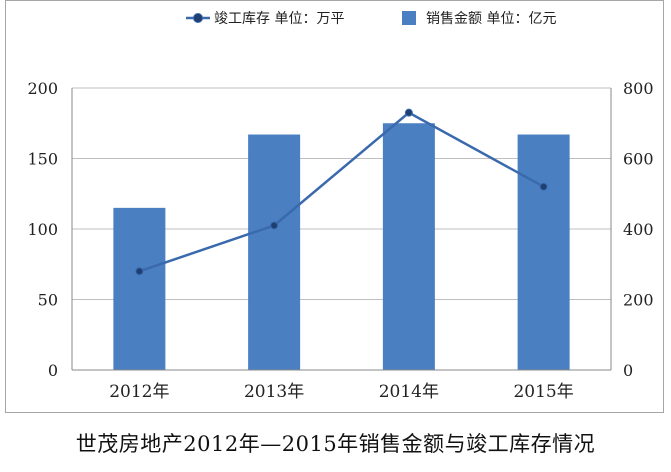 This screenshot has width=671, height=472. What do you see at coordinates (638, 88) in the screenshot?
I see `y-right-tick-label: 800` at bounding box center [638, 88].